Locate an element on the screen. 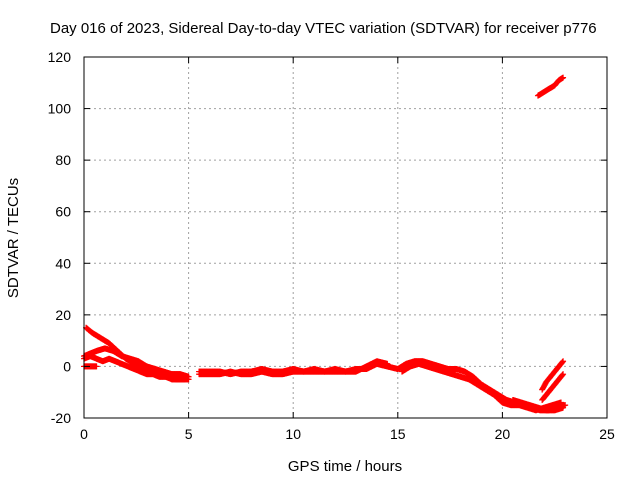 The image size is (640, 480). y-tick-label: 100 is located at coordinates (60, 109).